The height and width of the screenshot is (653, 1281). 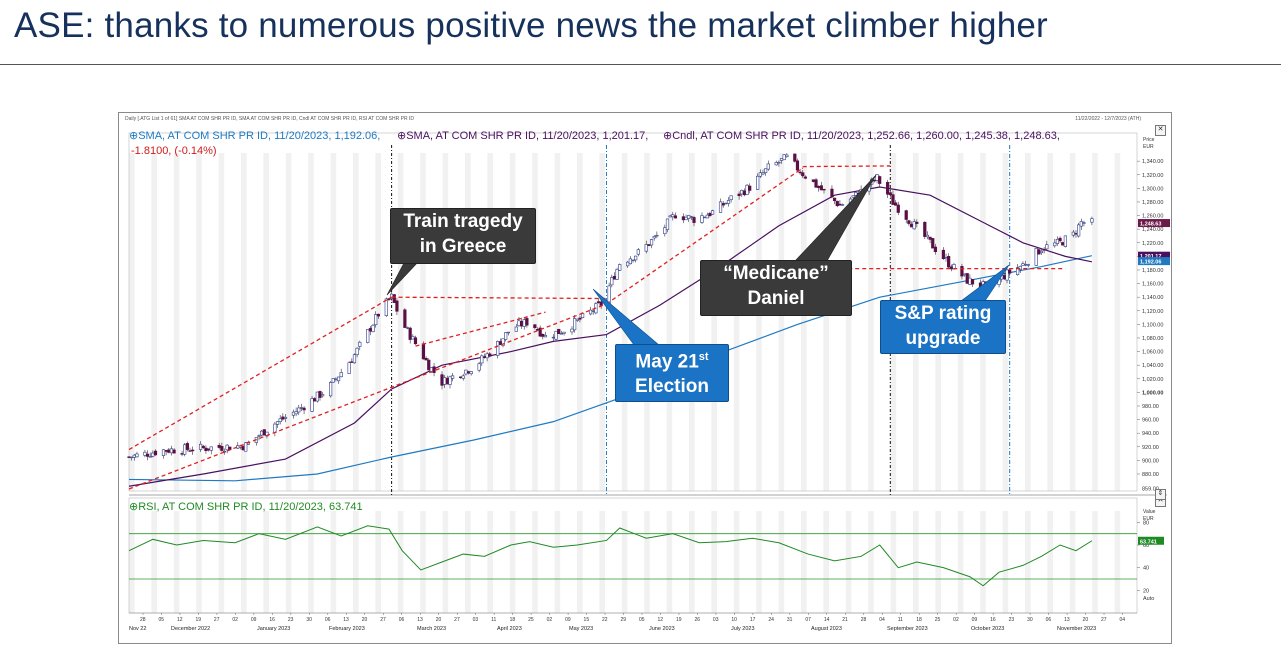 I want to click on x-day-label: 28, so click(x=143, y=620).